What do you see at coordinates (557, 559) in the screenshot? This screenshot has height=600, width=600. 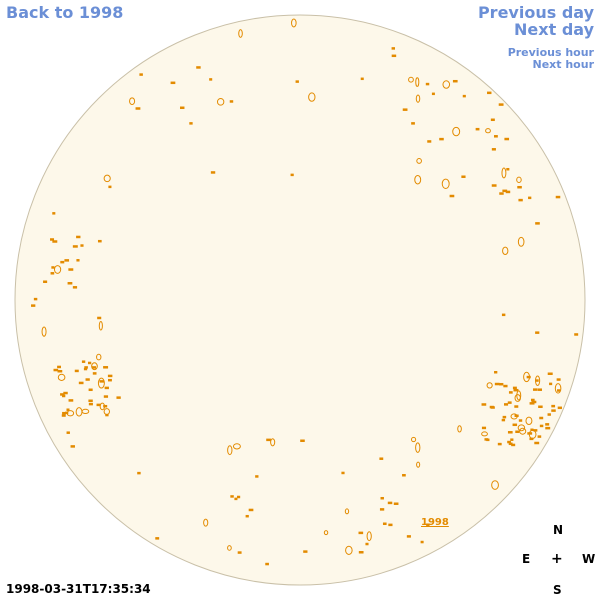 I see `compass-center-icon: +` at bounding box center [557, 559].